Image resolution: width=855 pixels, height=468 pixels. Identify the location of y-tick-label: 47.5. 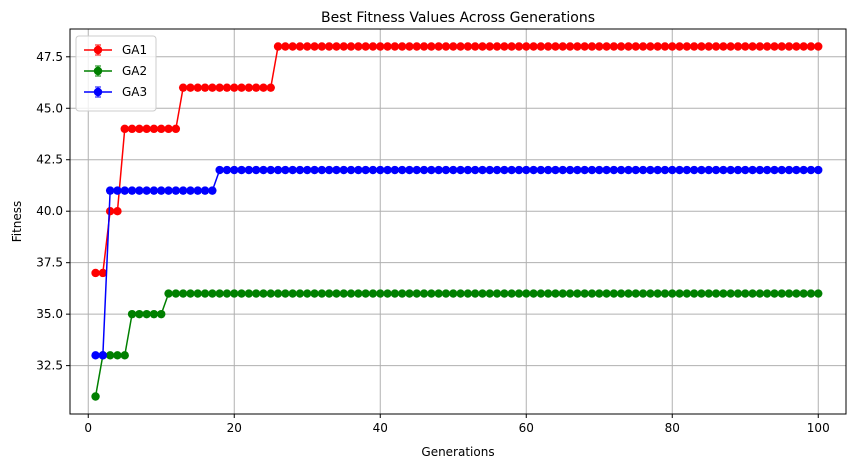
(49, 57).